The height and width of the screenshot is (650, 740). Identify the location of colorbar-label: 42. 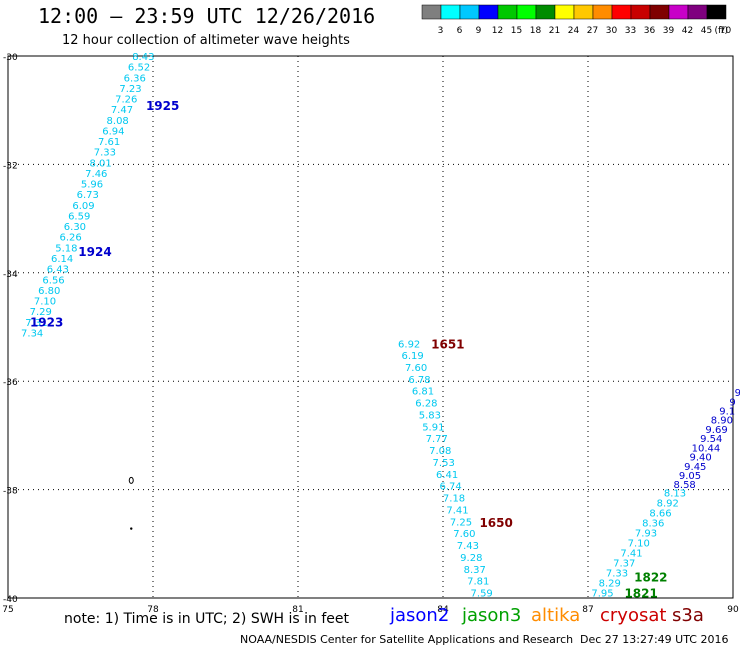
(687, 31).